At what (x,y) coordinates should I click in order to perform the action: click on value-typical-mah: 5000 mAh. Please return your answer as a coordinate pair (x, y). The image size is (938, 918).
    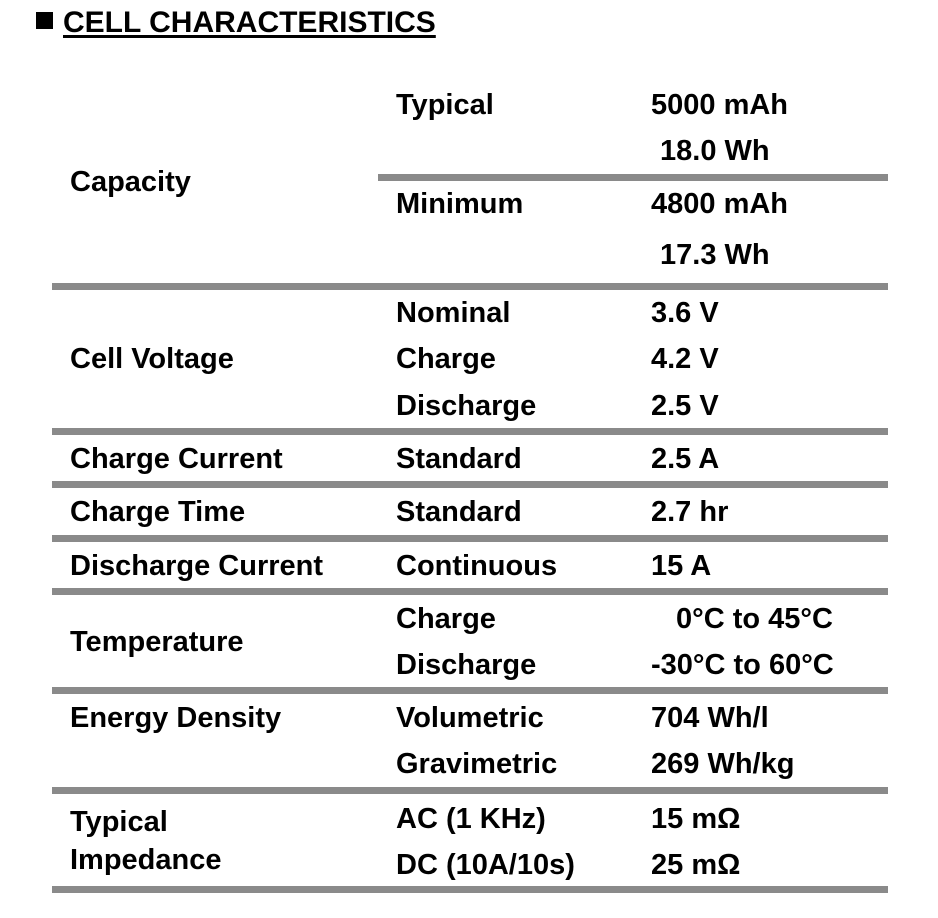
    Looking at the image, I should click on (720, 105).